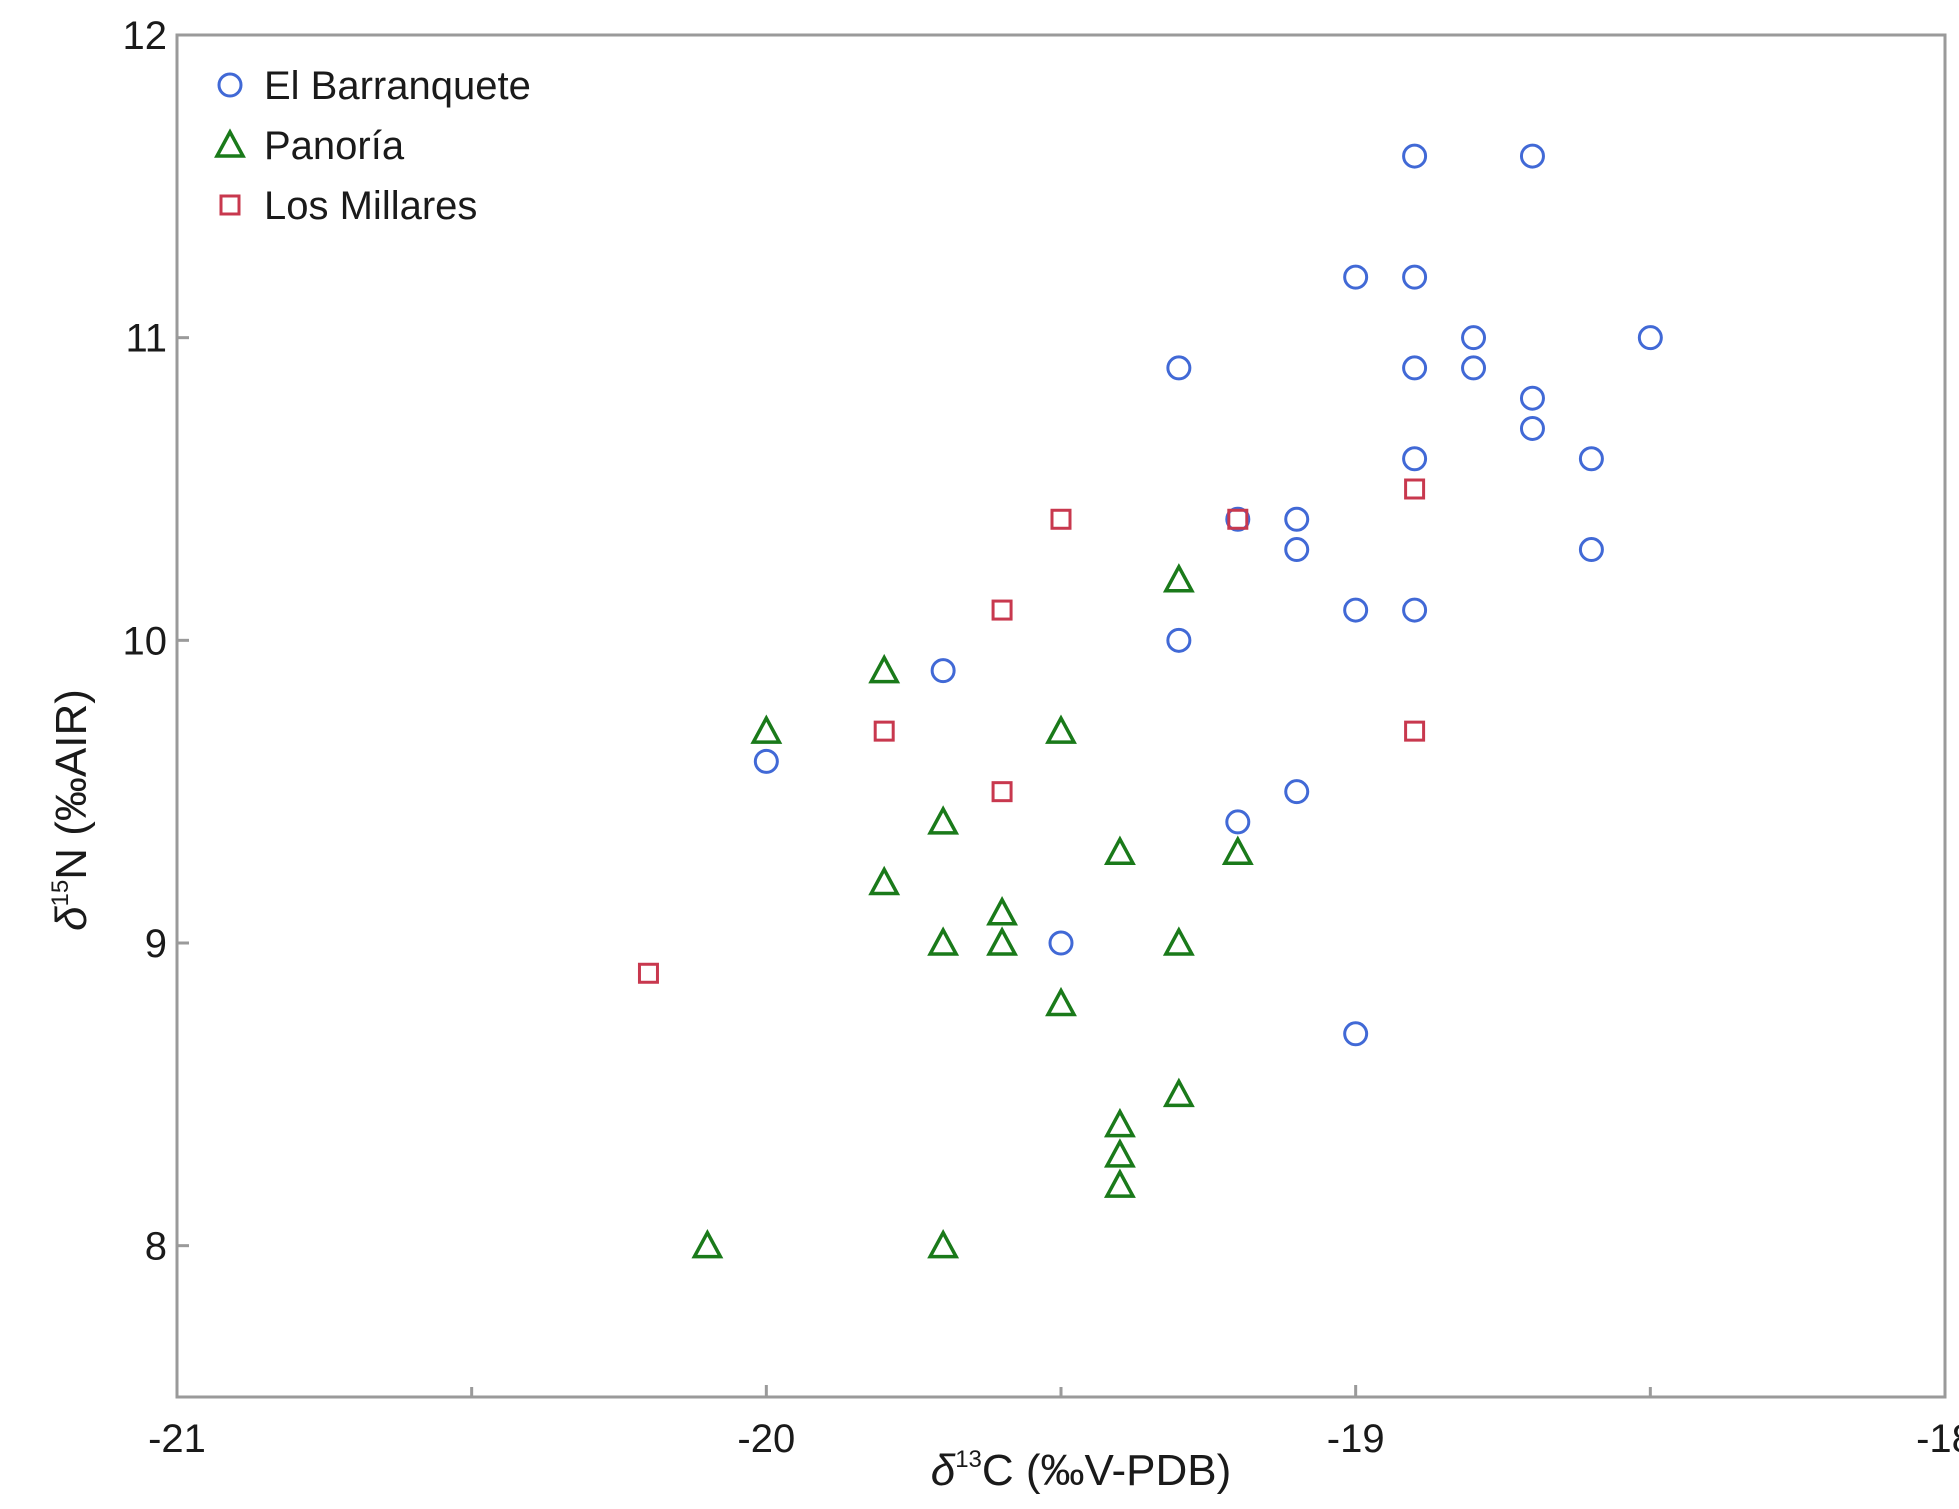 The image size is (1959, 1509). I want to click on x-tick-label: -18, so click(1937, 1439).